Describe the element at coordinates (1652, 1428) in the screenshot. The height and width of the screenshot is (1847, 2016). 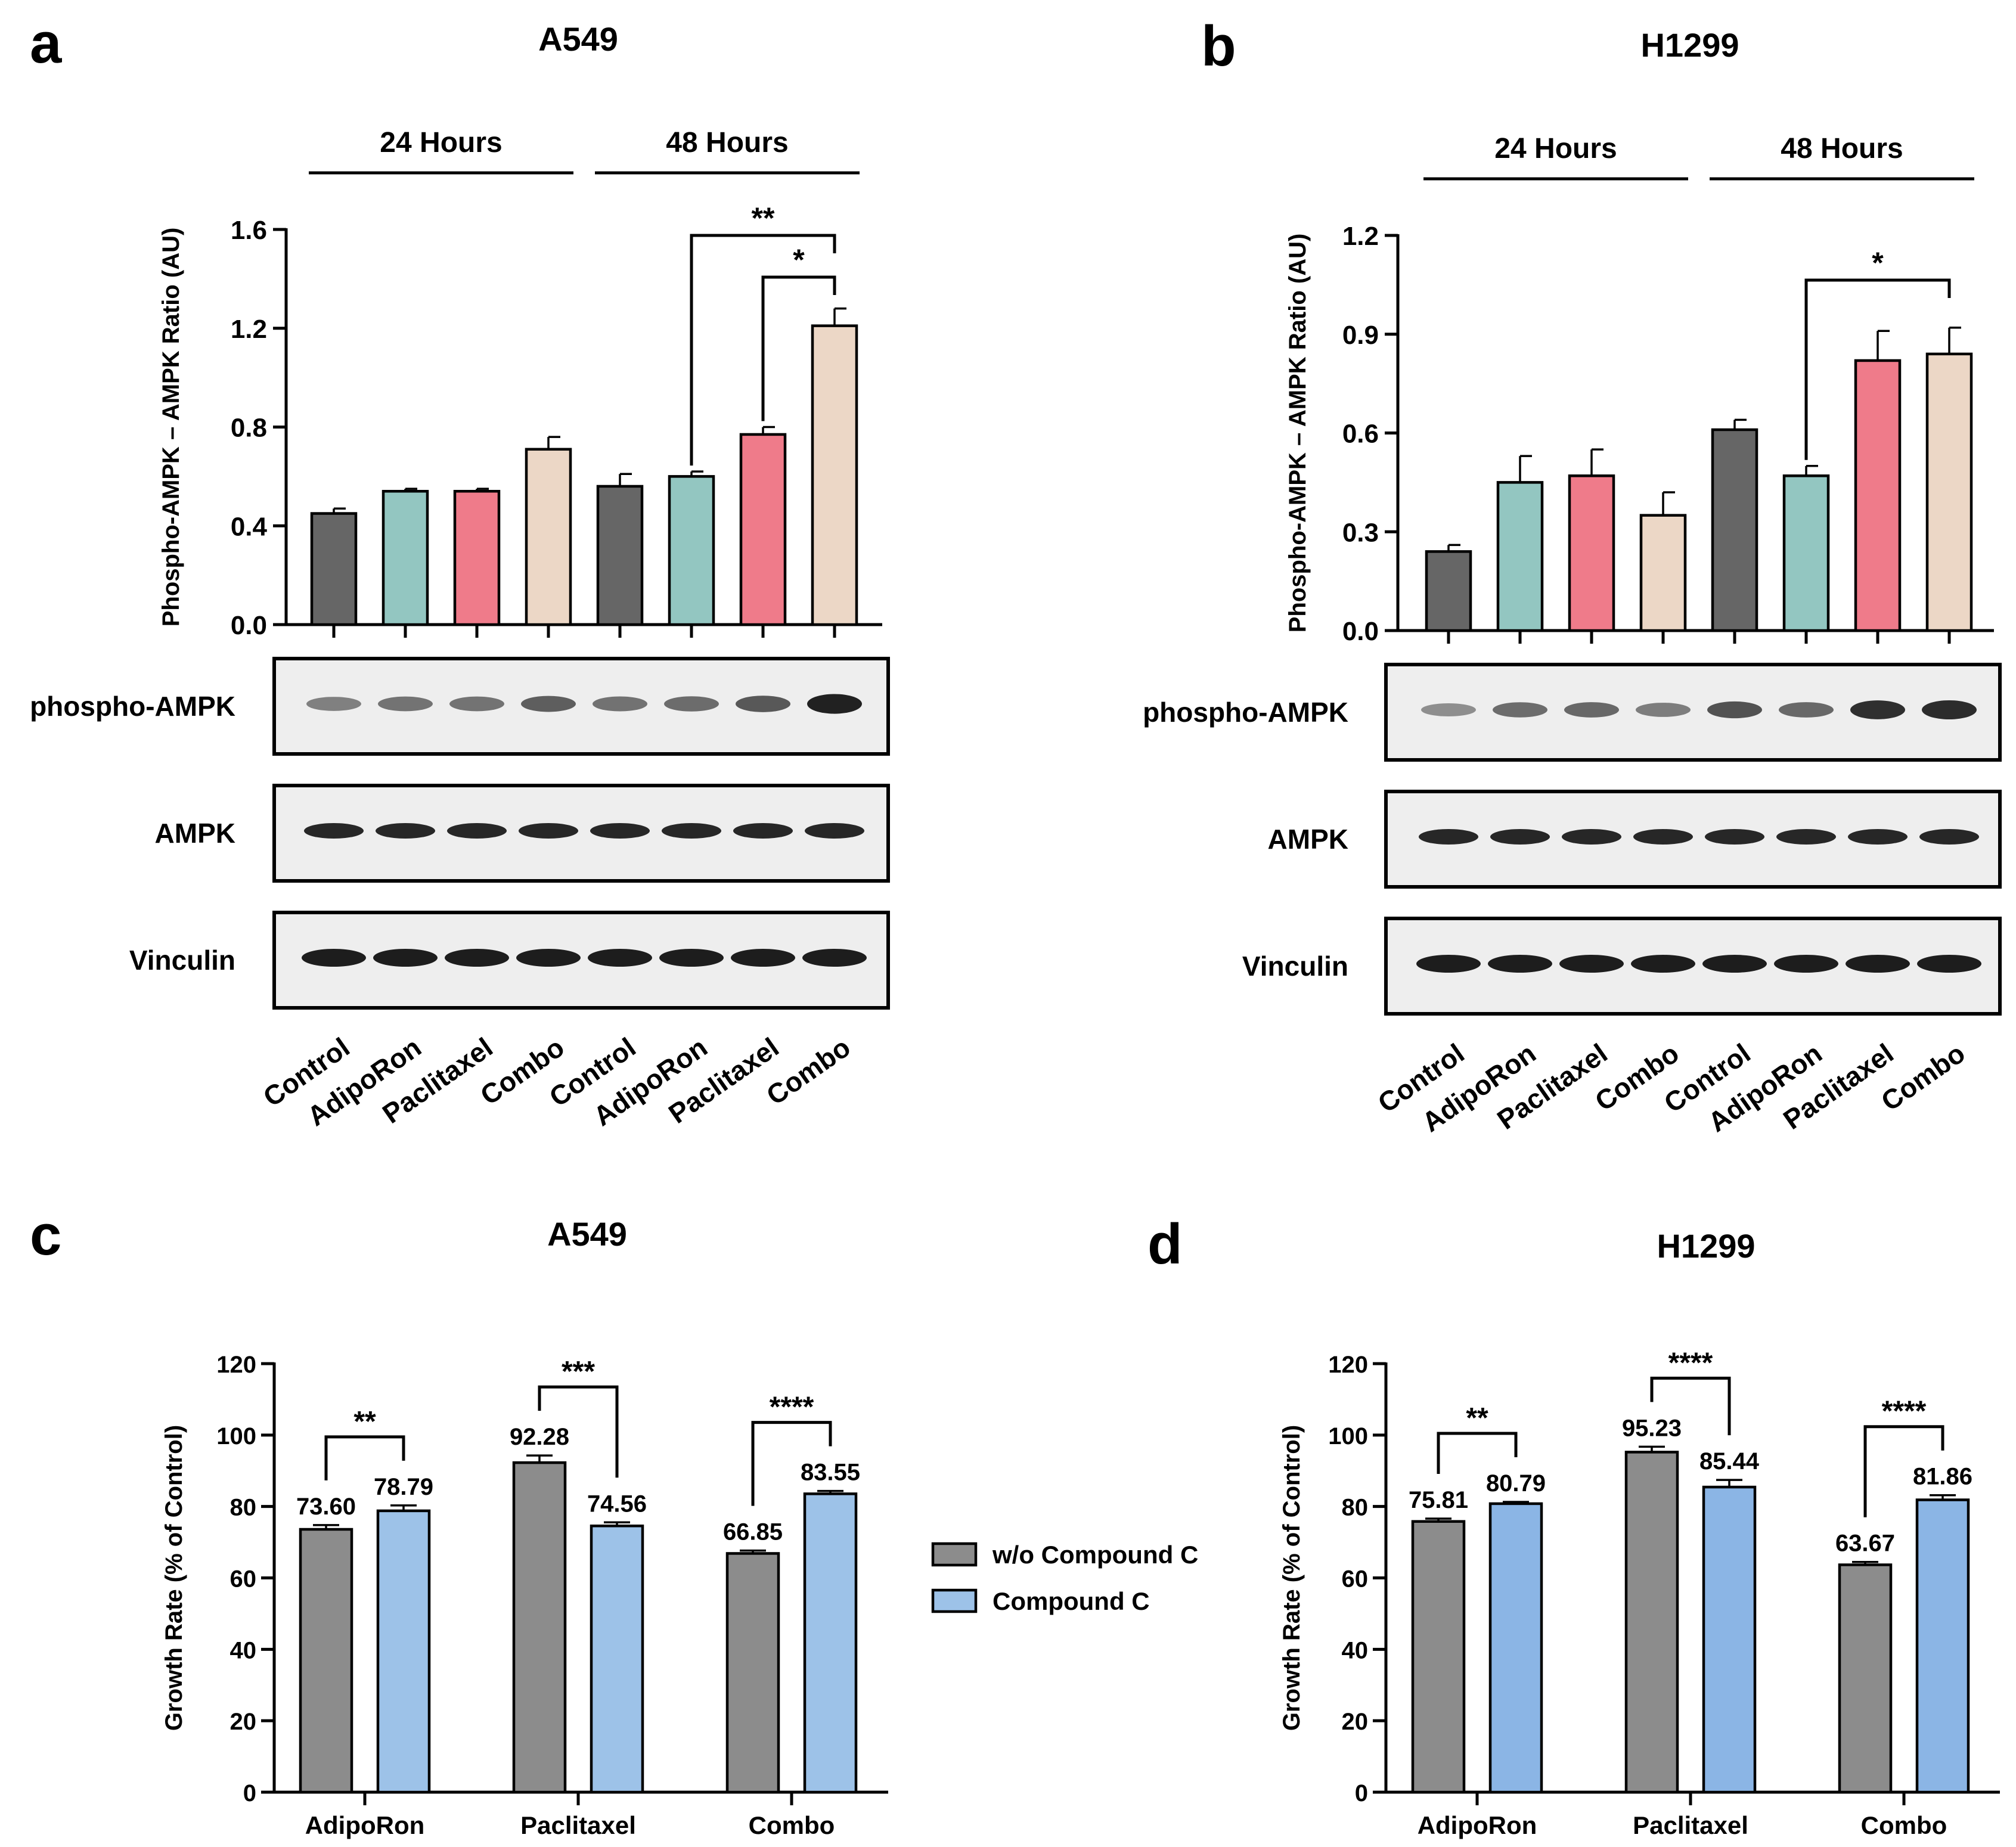
I see `data-label: 95.23` at that location.